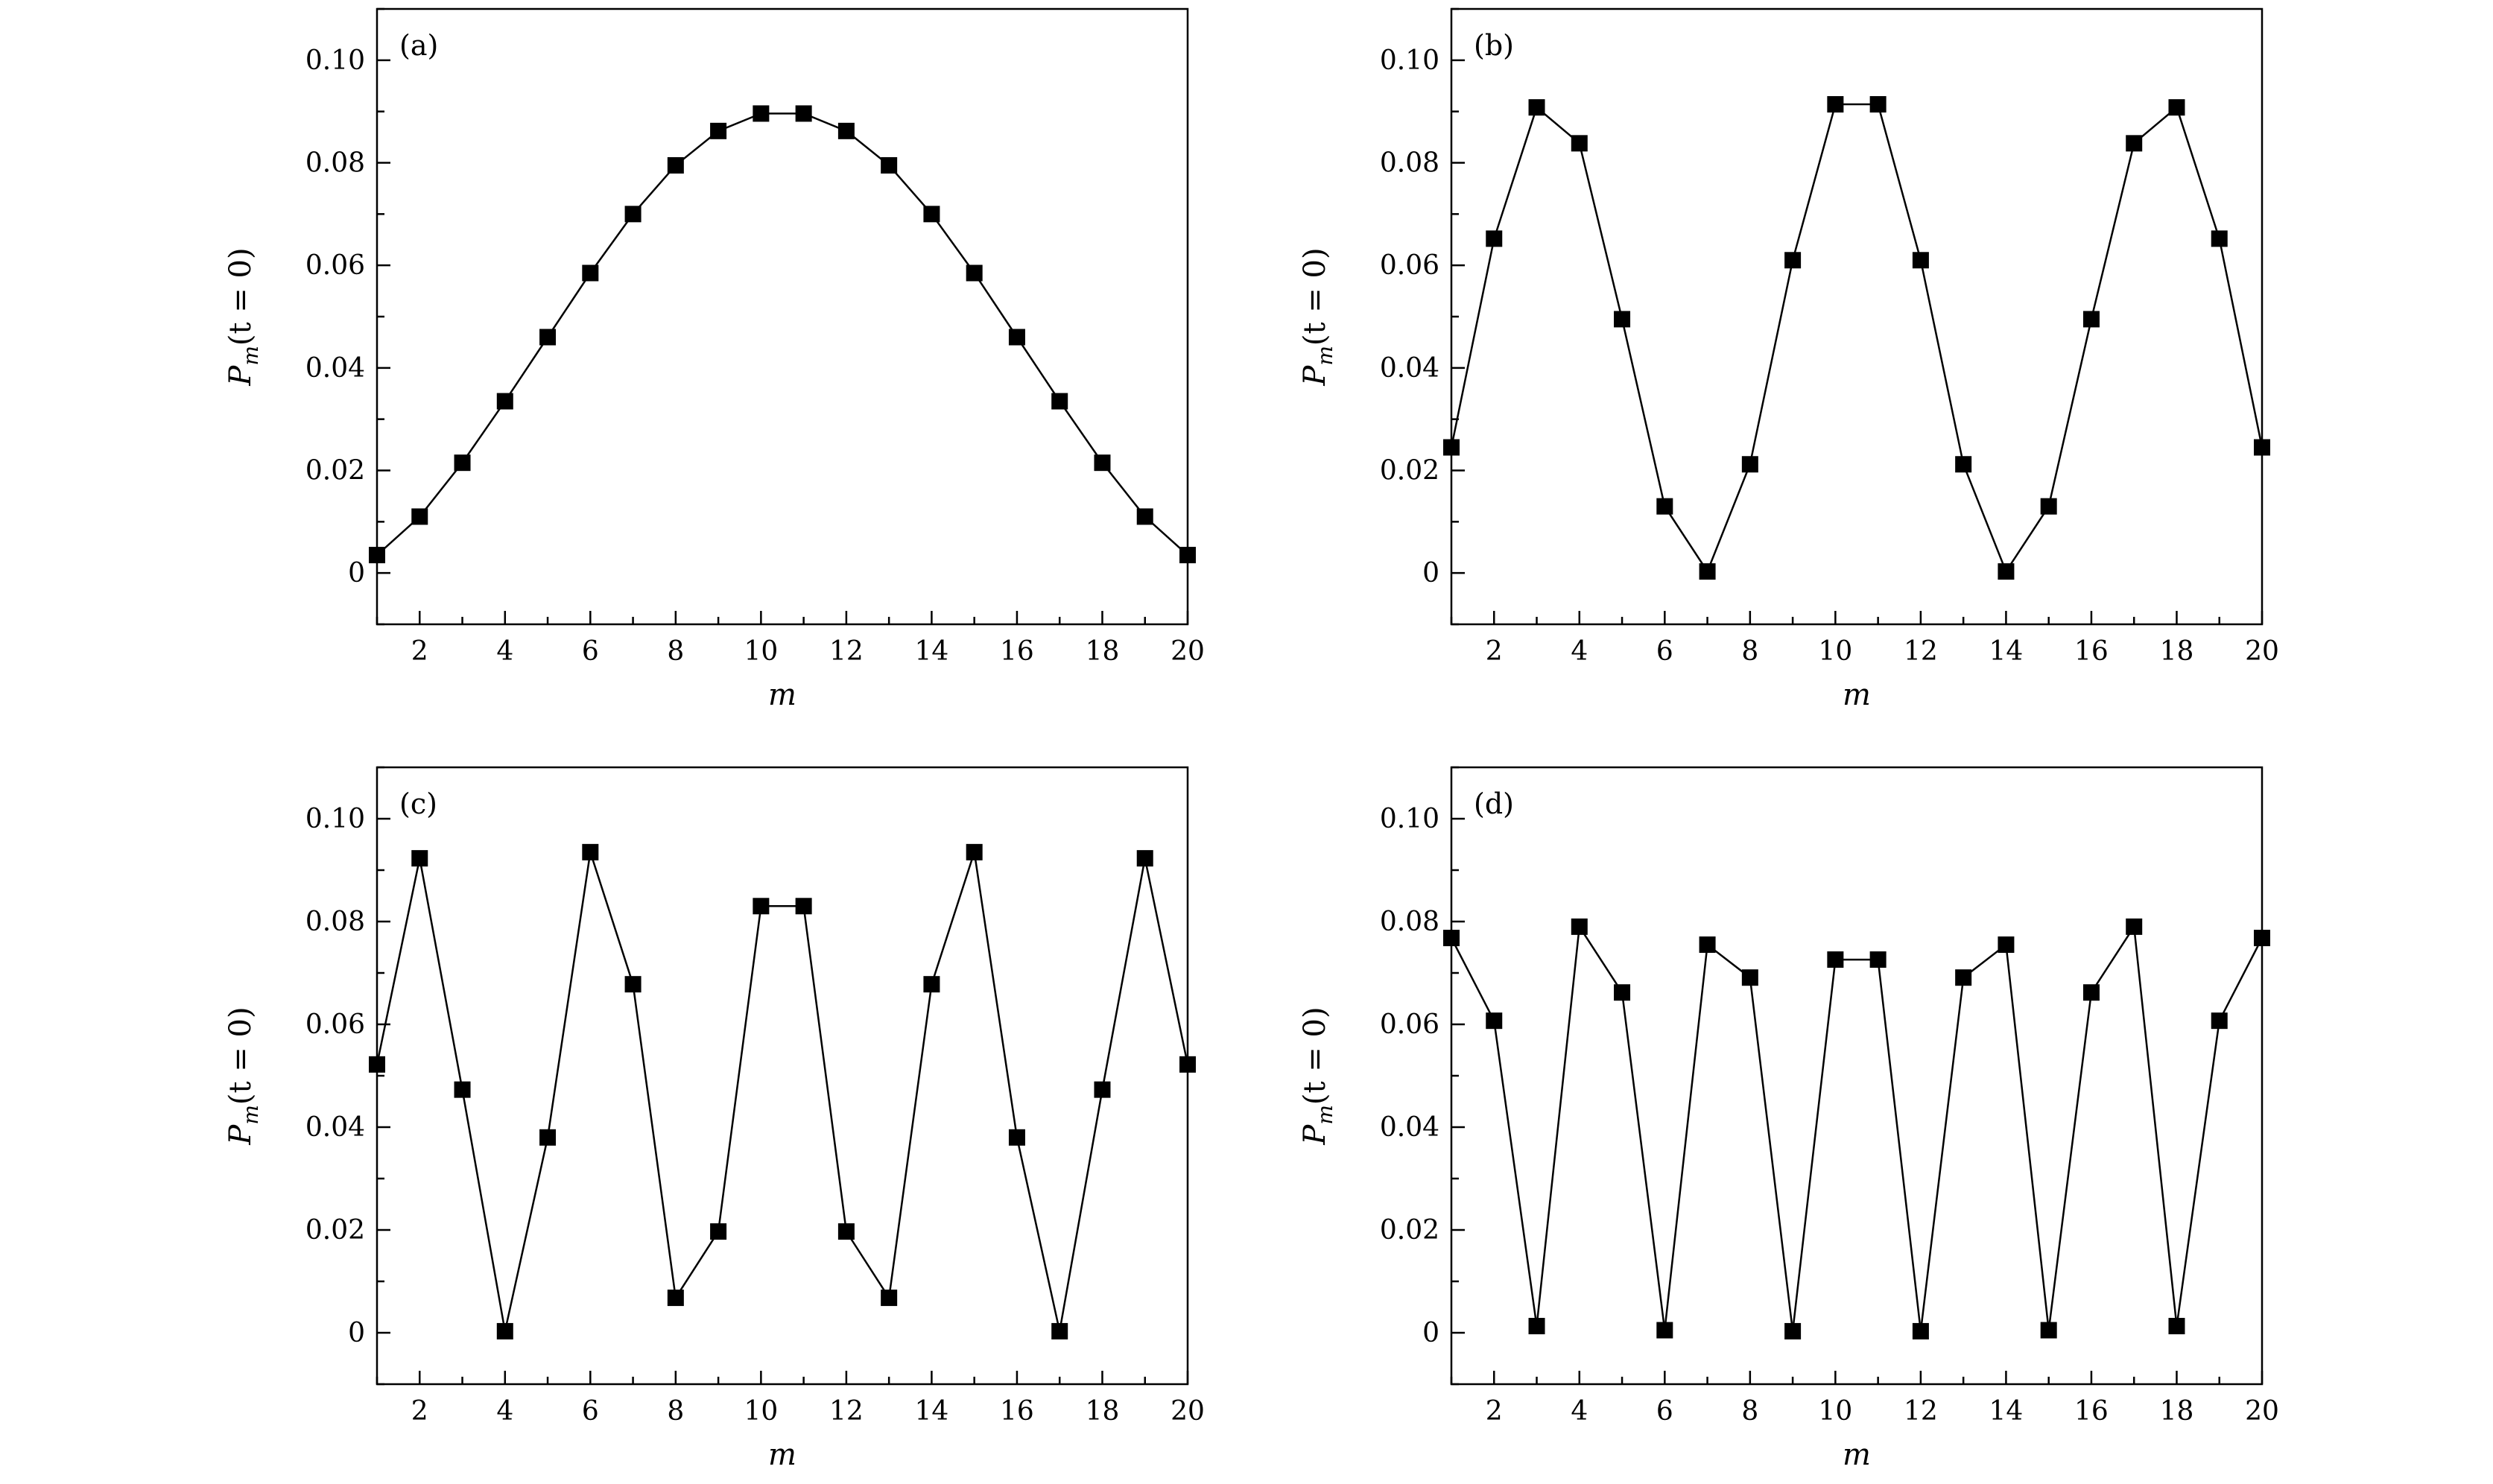  What do you see at coordinates (1409, 819) in the screenshot?
I see `panel-d-y-tick-label: 0.10` at bounding box center [1409, 819].